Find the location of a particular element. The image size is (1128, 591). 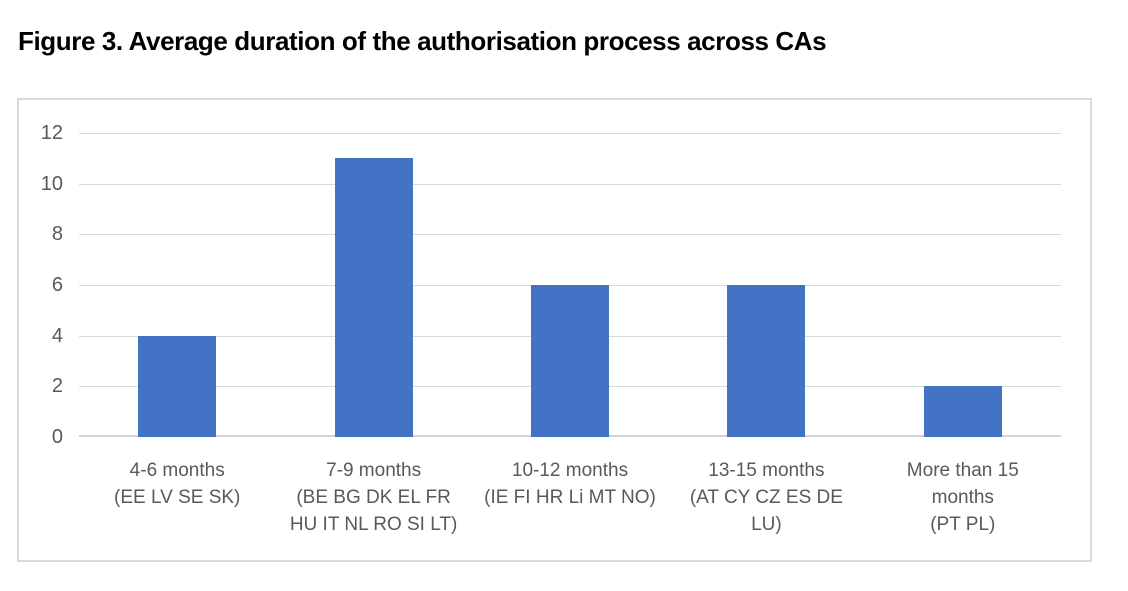

x-axis-category-label: More than 15 months (PT PL) is located at coordinates (962, 497).